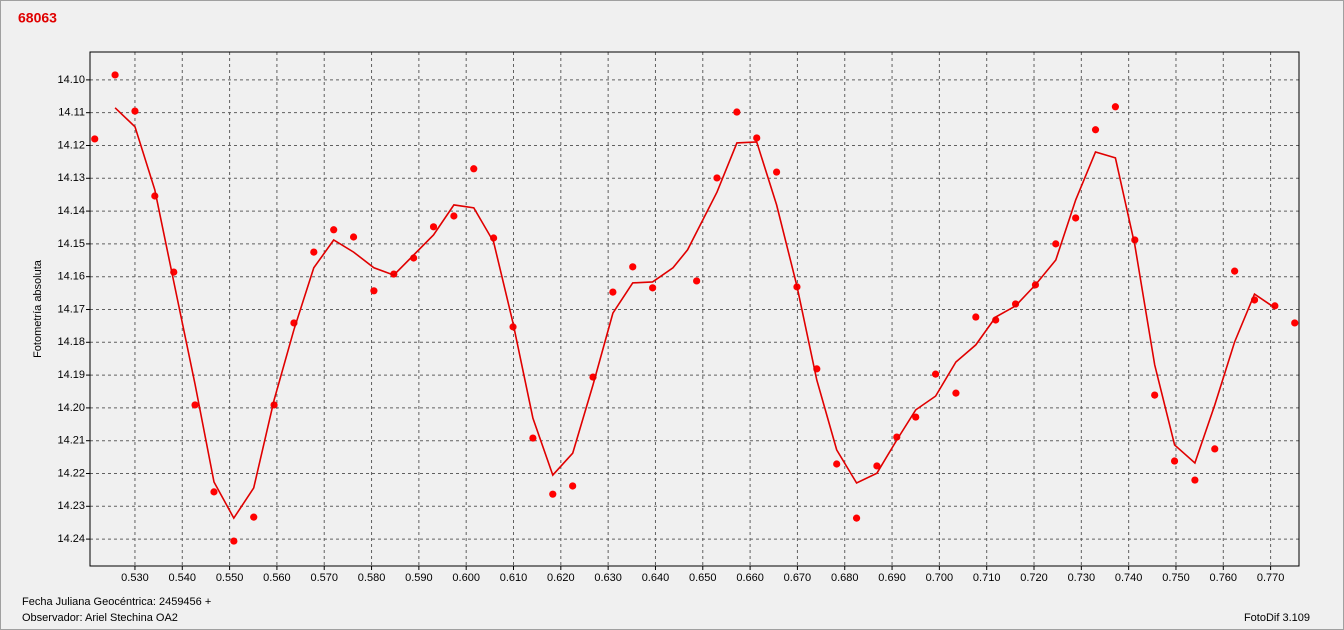  Describe the element at coordinates (183, 578) in the screenshot. I see `x-tick-label: 0.540` at that location.